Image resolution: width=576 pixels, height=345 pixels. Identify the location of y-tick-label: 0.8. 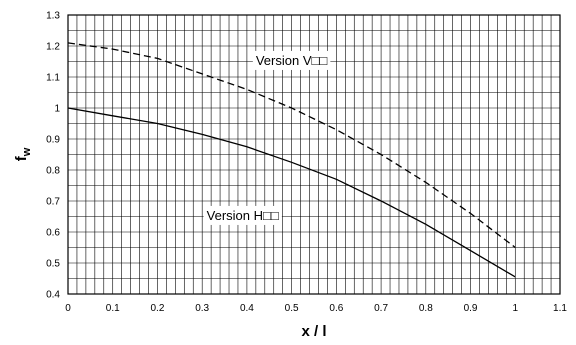
(53, 171).